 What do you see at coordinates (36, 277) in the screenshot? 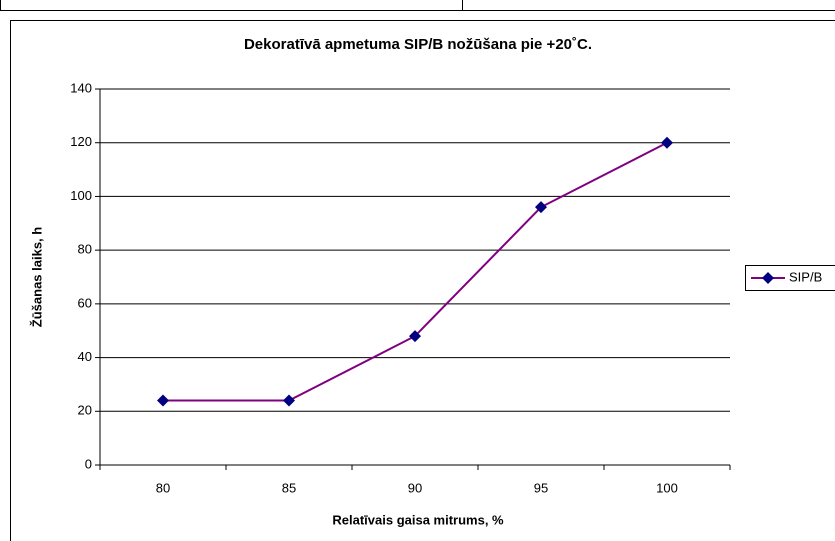
I see `y-axis-label: Žūšanas laiks, h` at bounding box center [36, 277].